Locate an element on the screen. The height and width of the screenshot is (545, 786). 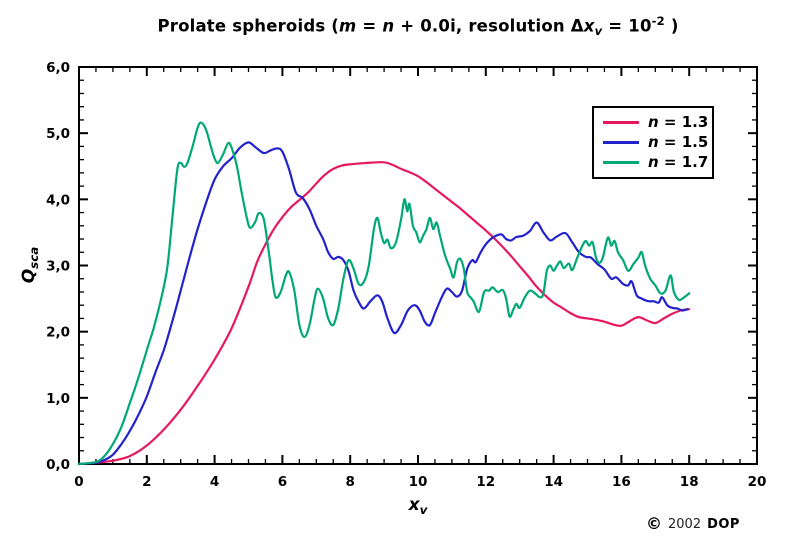
text-segment: = is located at coordinates (369, 26).